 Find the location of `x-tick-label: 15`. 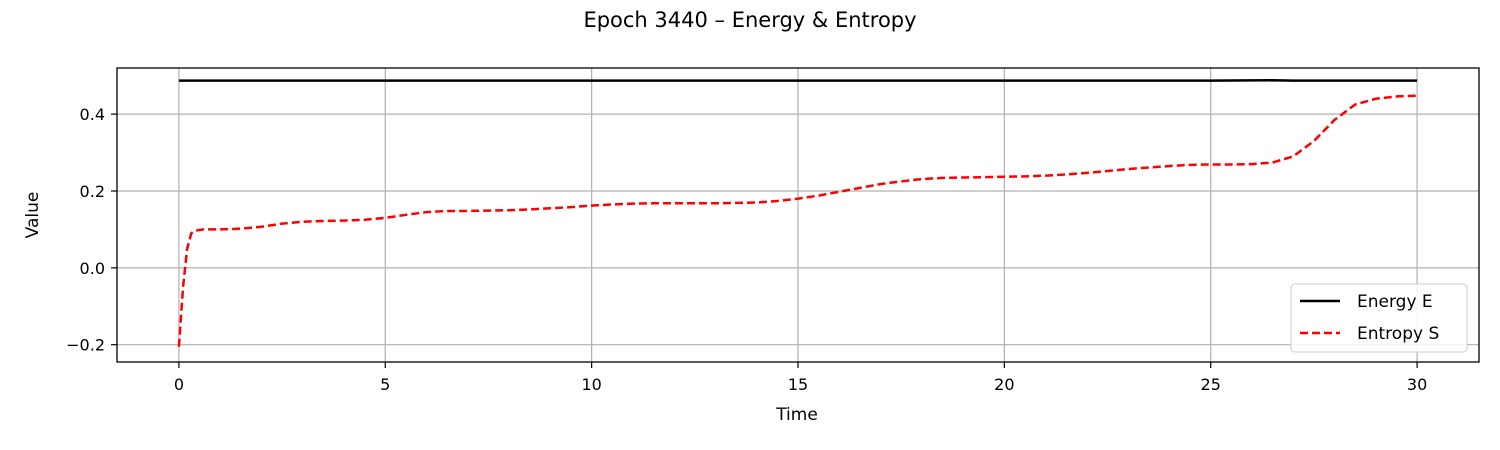

x-tick-label: 15 is located at coordinates (798, 384).